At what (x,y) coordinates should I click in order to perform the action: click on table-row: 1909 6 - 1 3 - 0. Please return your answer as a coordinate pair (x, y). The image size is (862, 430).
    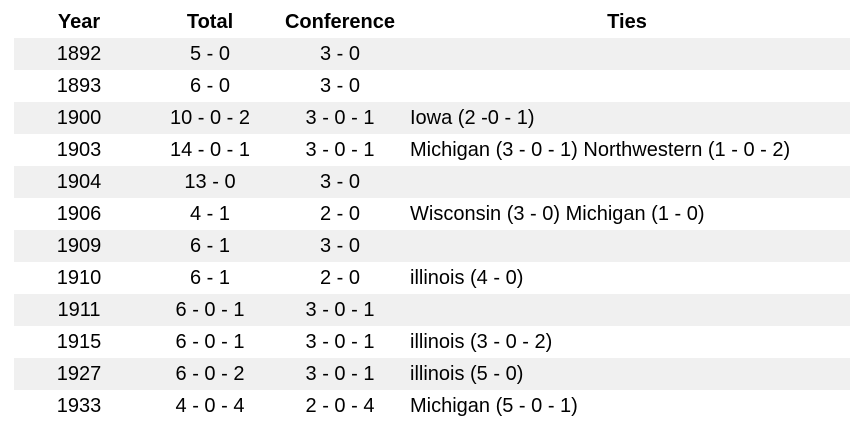
    Looking at the image, I should click on (432, 246).